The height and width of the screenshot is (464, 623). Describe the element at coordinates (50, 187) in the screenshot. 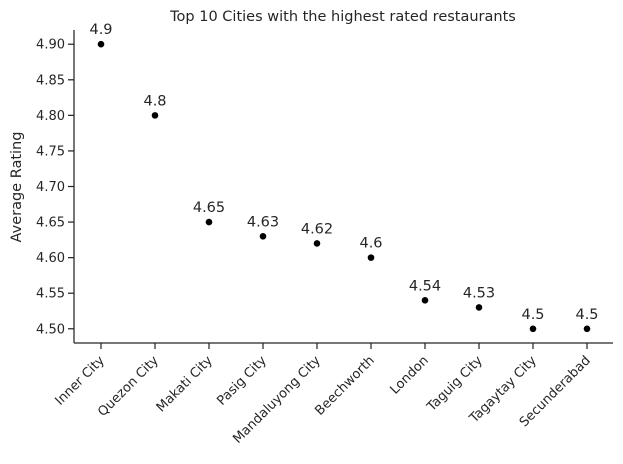

I see `y-tick-label: 4.70` at that location.